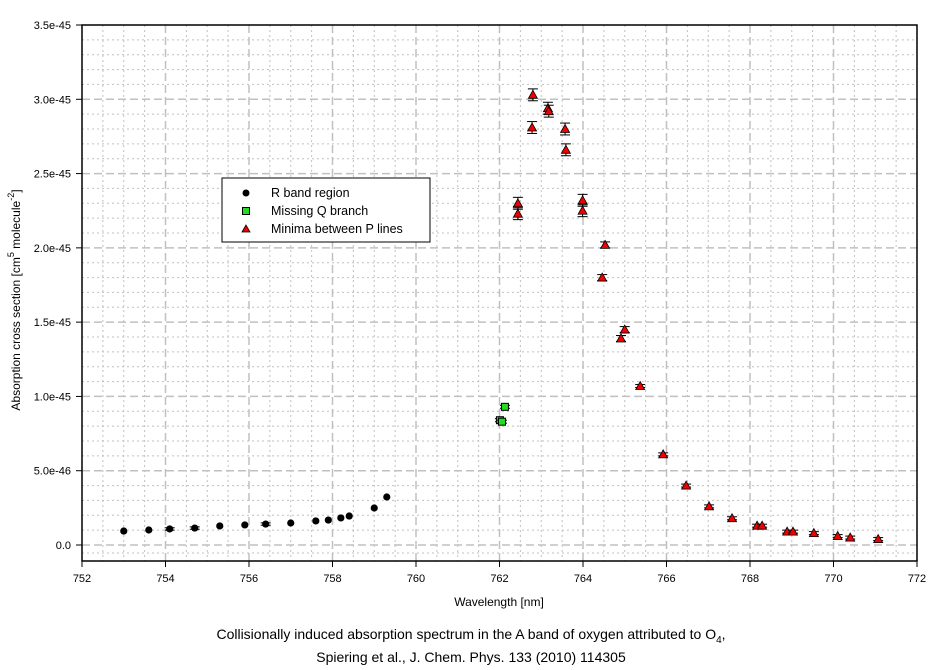  What do you see at coordinates (666, 579) in the screenshot?
I see `x-tick-label: 766` at bounding box center [666, 579].